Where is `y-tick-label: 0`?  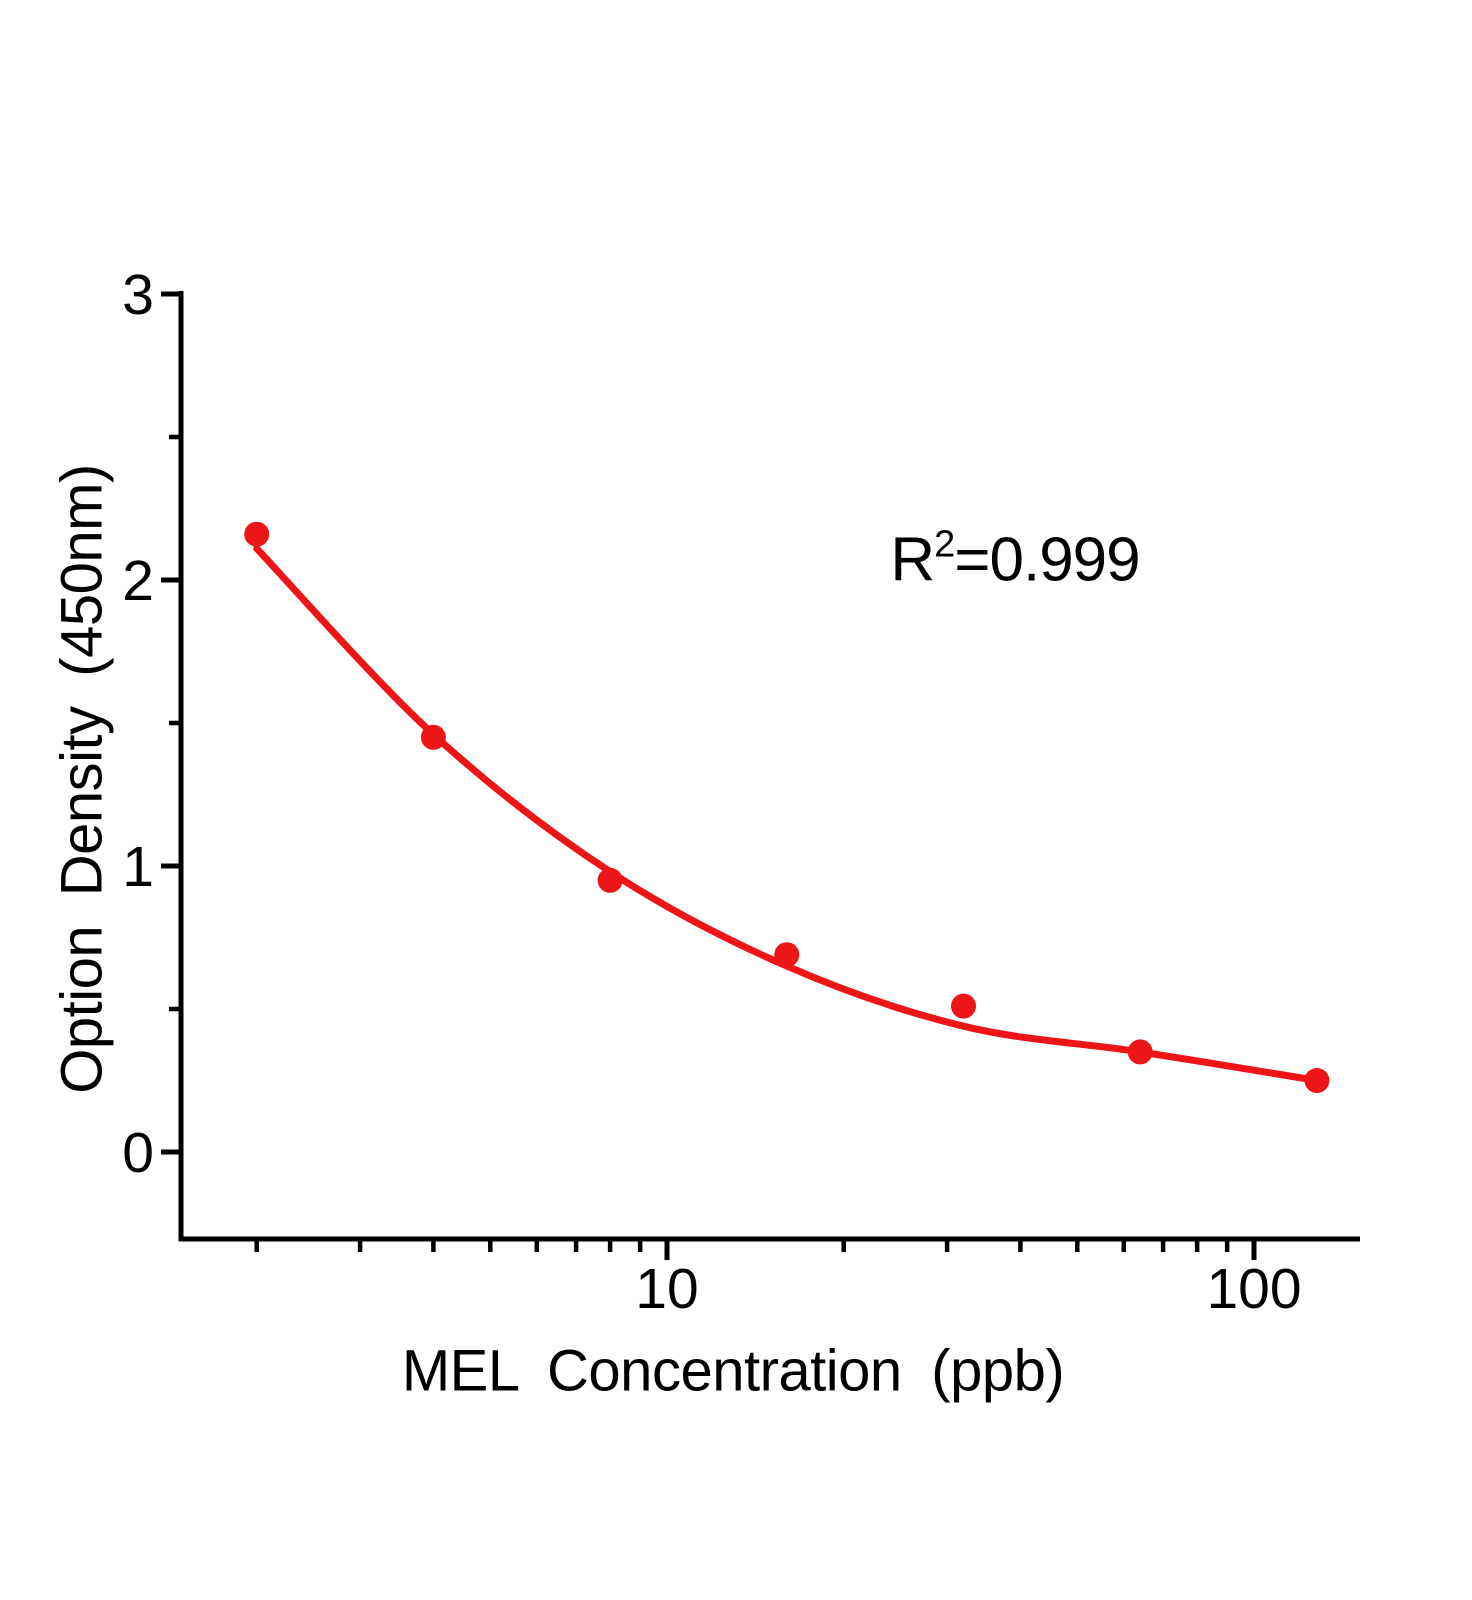 y-tick-label: 0 is located at coordinates (138, 1153).